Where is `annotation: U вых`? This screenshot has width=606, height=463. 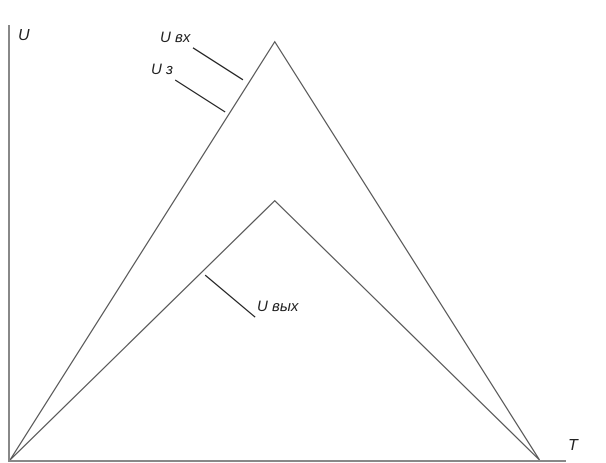 annotation: U вых is located at coordinates (278, 306).